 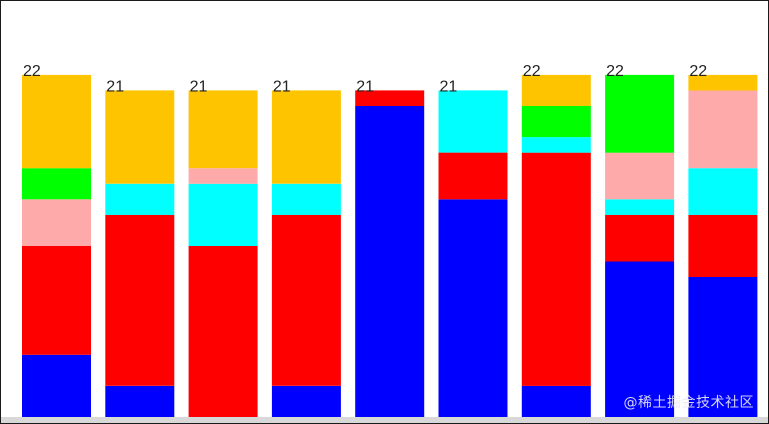 I want to click on bottom-strip, so click(x=384, y=420).